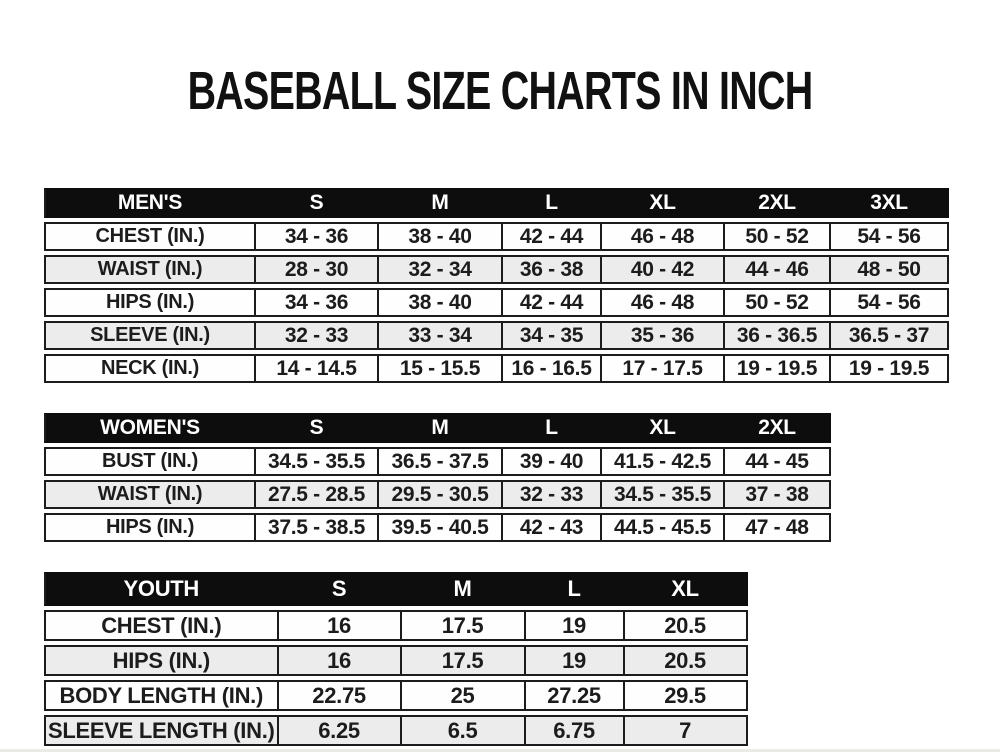 The height and width of the screenshot is (752, 1000). I want to click on size-value: 14 - 14.5, so click(317, 368).